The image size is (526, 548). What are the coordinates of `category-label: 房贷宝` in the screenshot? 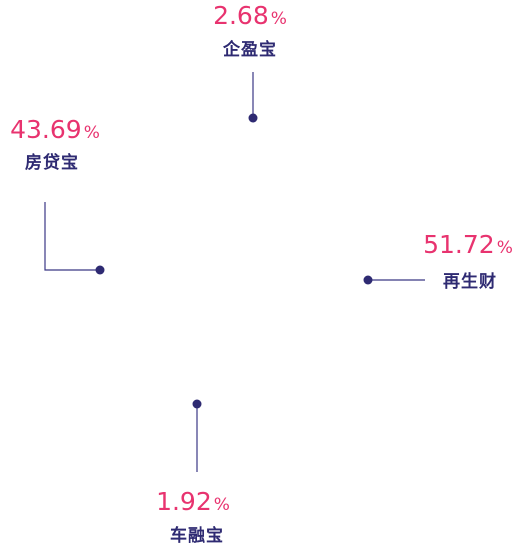 It's located at (52, 162).